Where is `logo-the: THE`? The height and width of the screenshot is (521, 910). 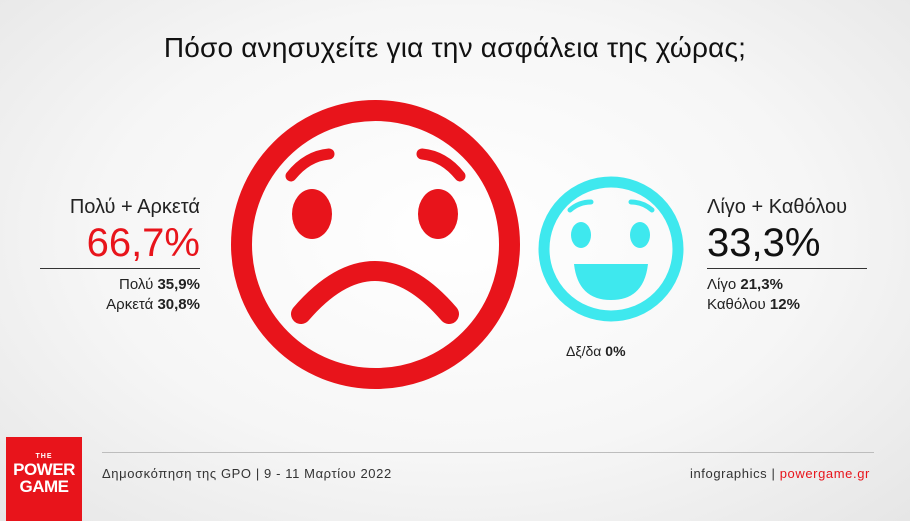
logo-the: THE is located at coordinates (44, 456).